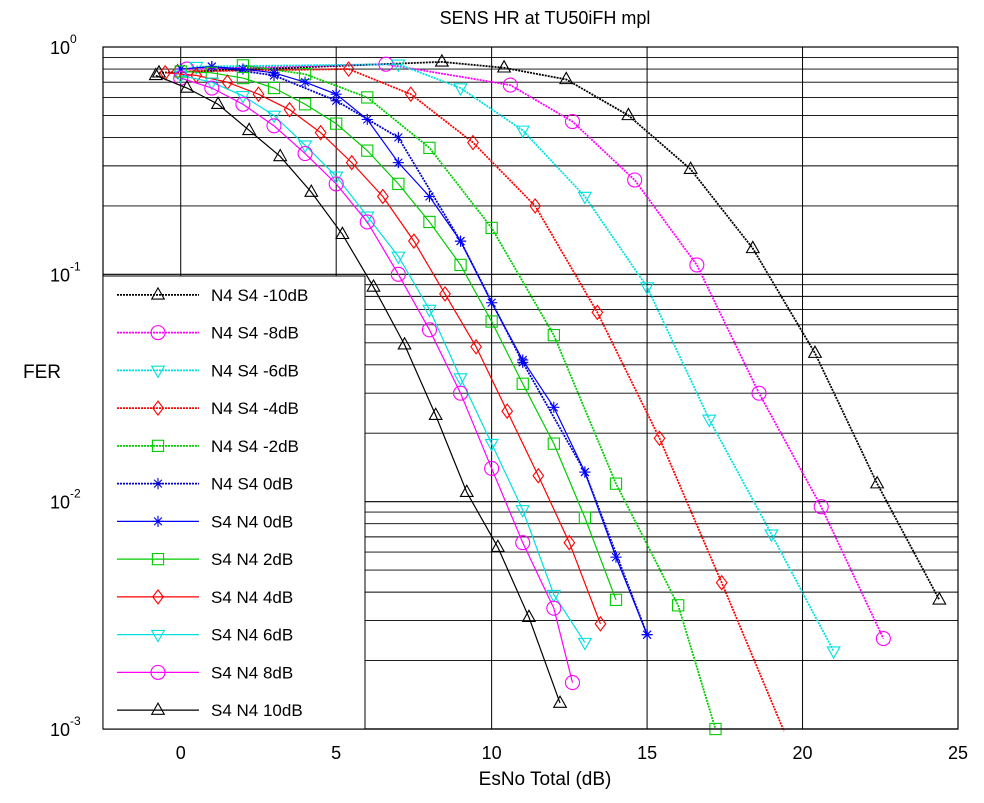 The image size is (984, 803). I want to click on legend-label: N4 S4 -6dB, so click(255, 370).